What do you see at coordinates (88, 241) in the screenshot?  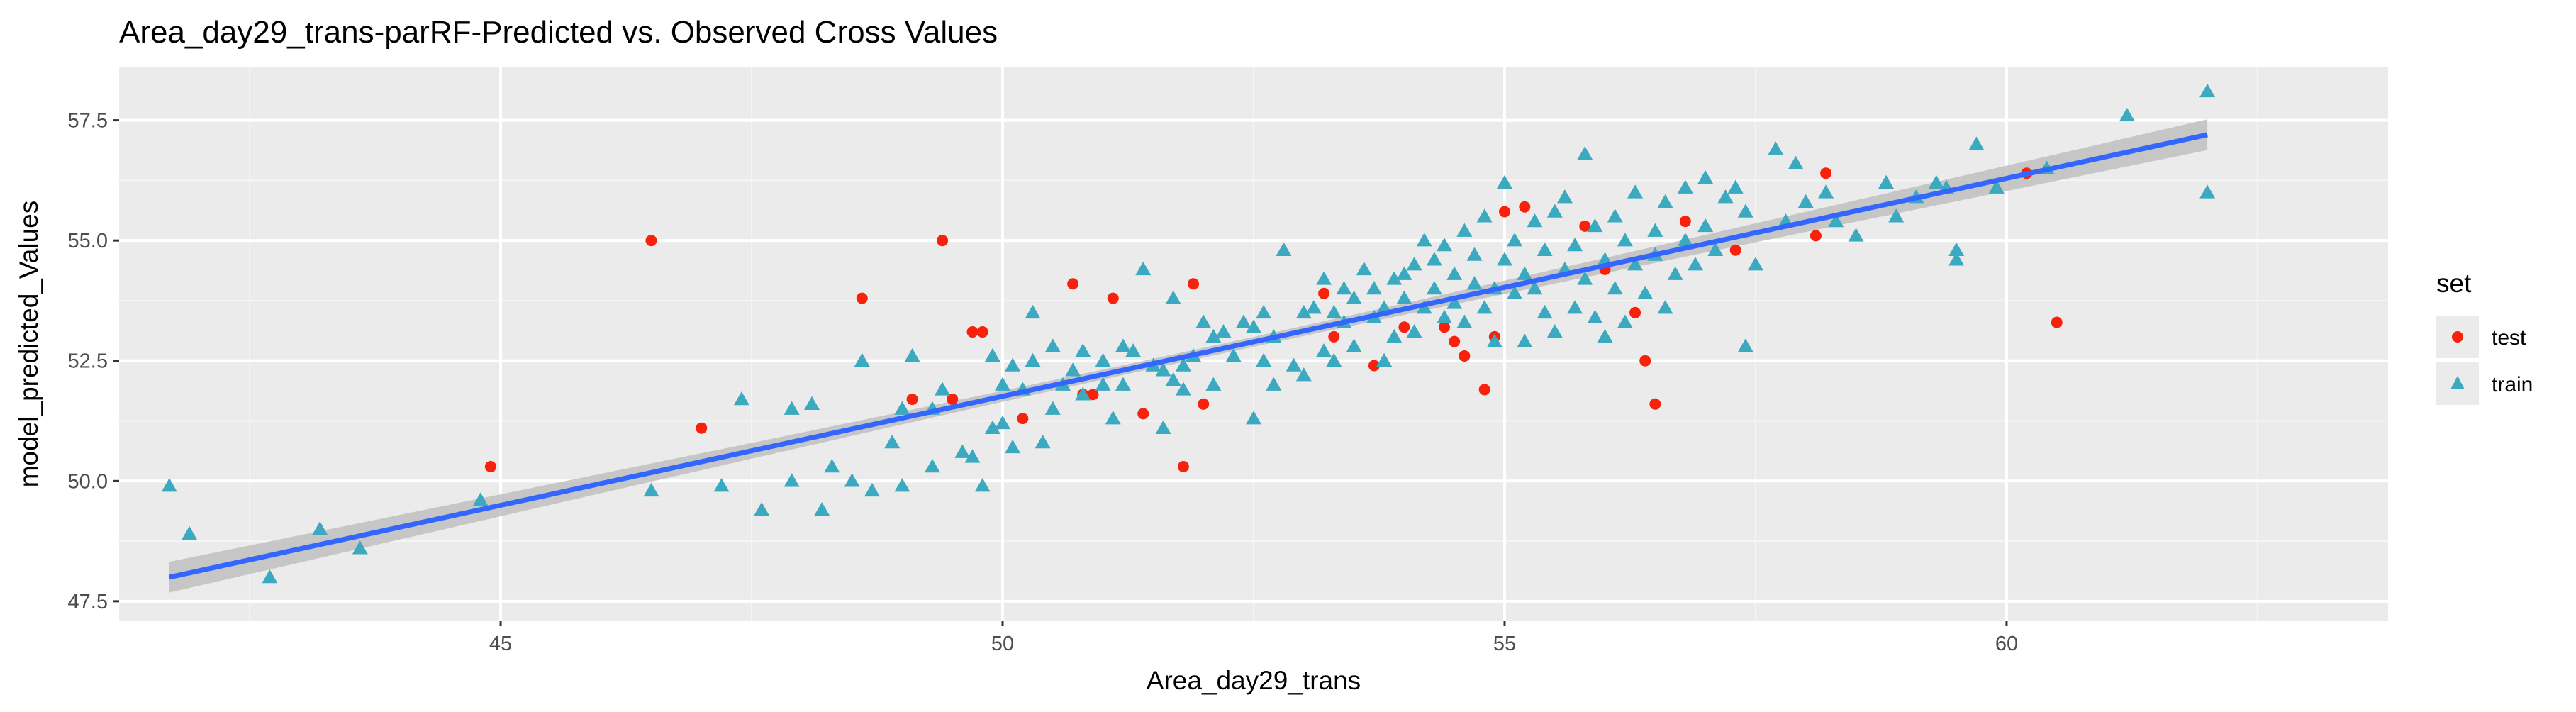 I see `y-tick-label: 55.0` at bounding box center [88, 241].